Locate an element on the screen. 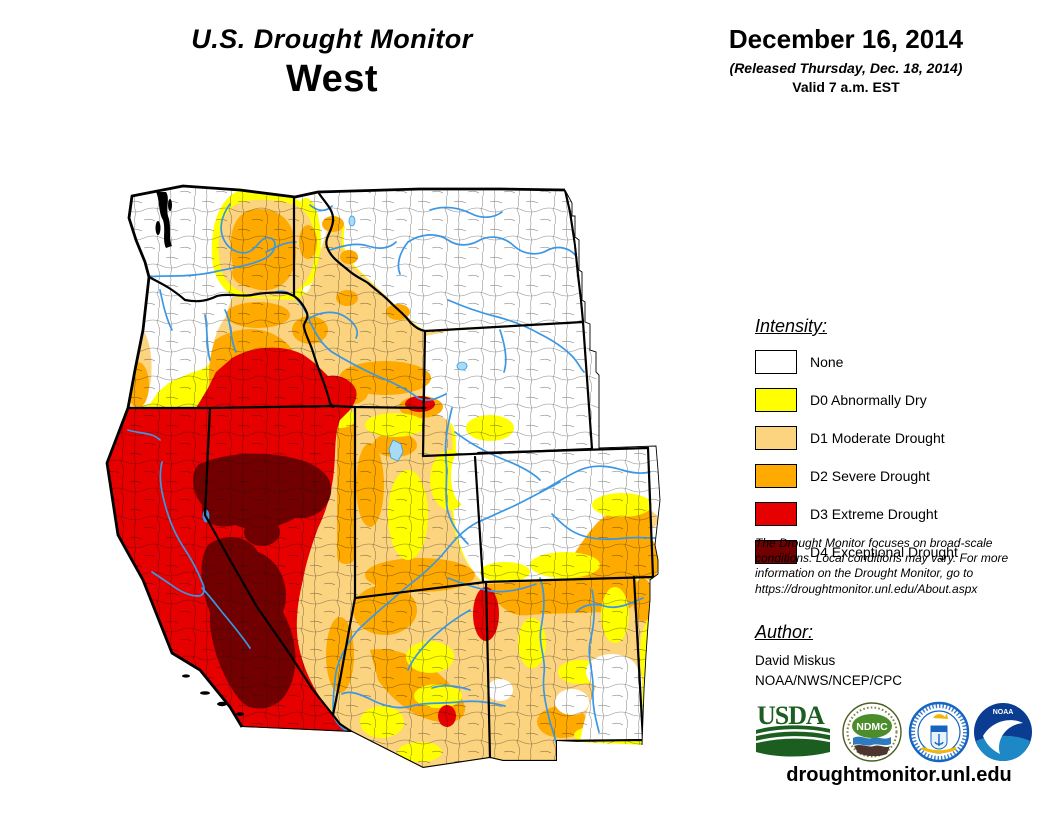 The width and height of the screenshot is (1056, 816). page-title: U.S. Drought Monitor is located at coordinates (332, 39).